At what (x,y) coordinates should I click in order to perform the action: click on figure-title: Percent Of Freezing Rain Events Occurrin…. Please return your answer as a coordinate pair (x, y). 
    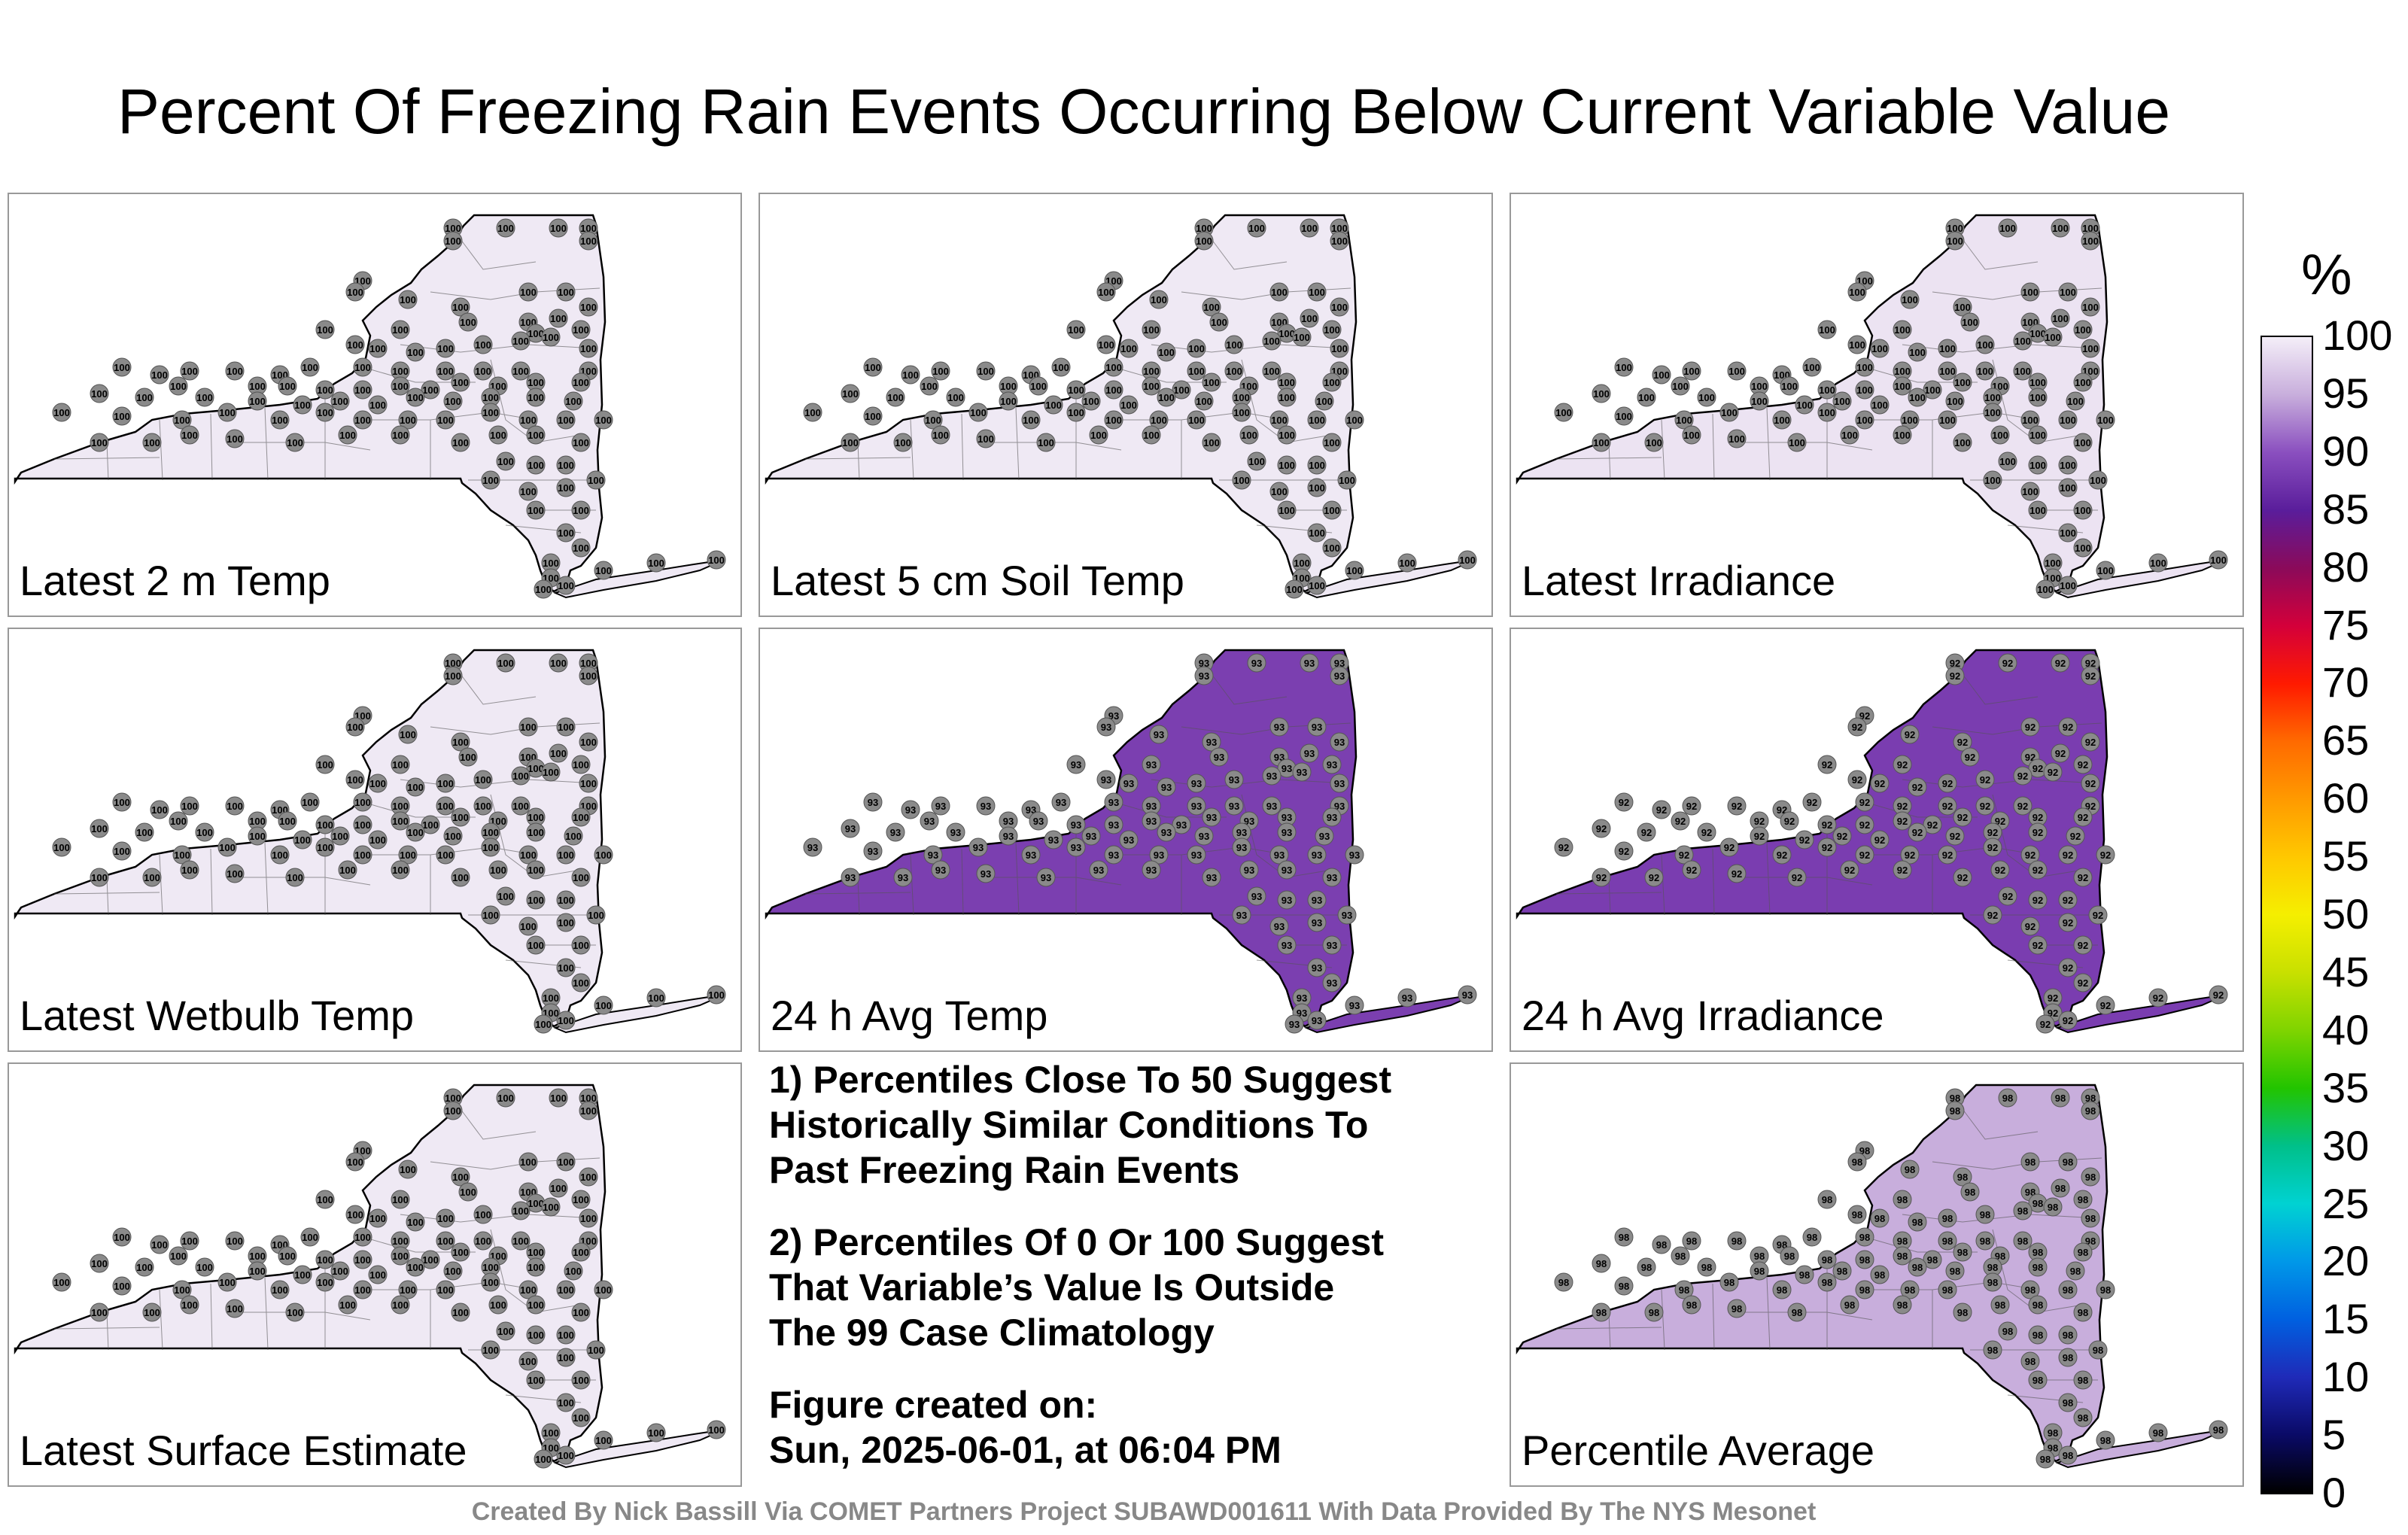
    Looking at the image, I should click on (1144, 111).